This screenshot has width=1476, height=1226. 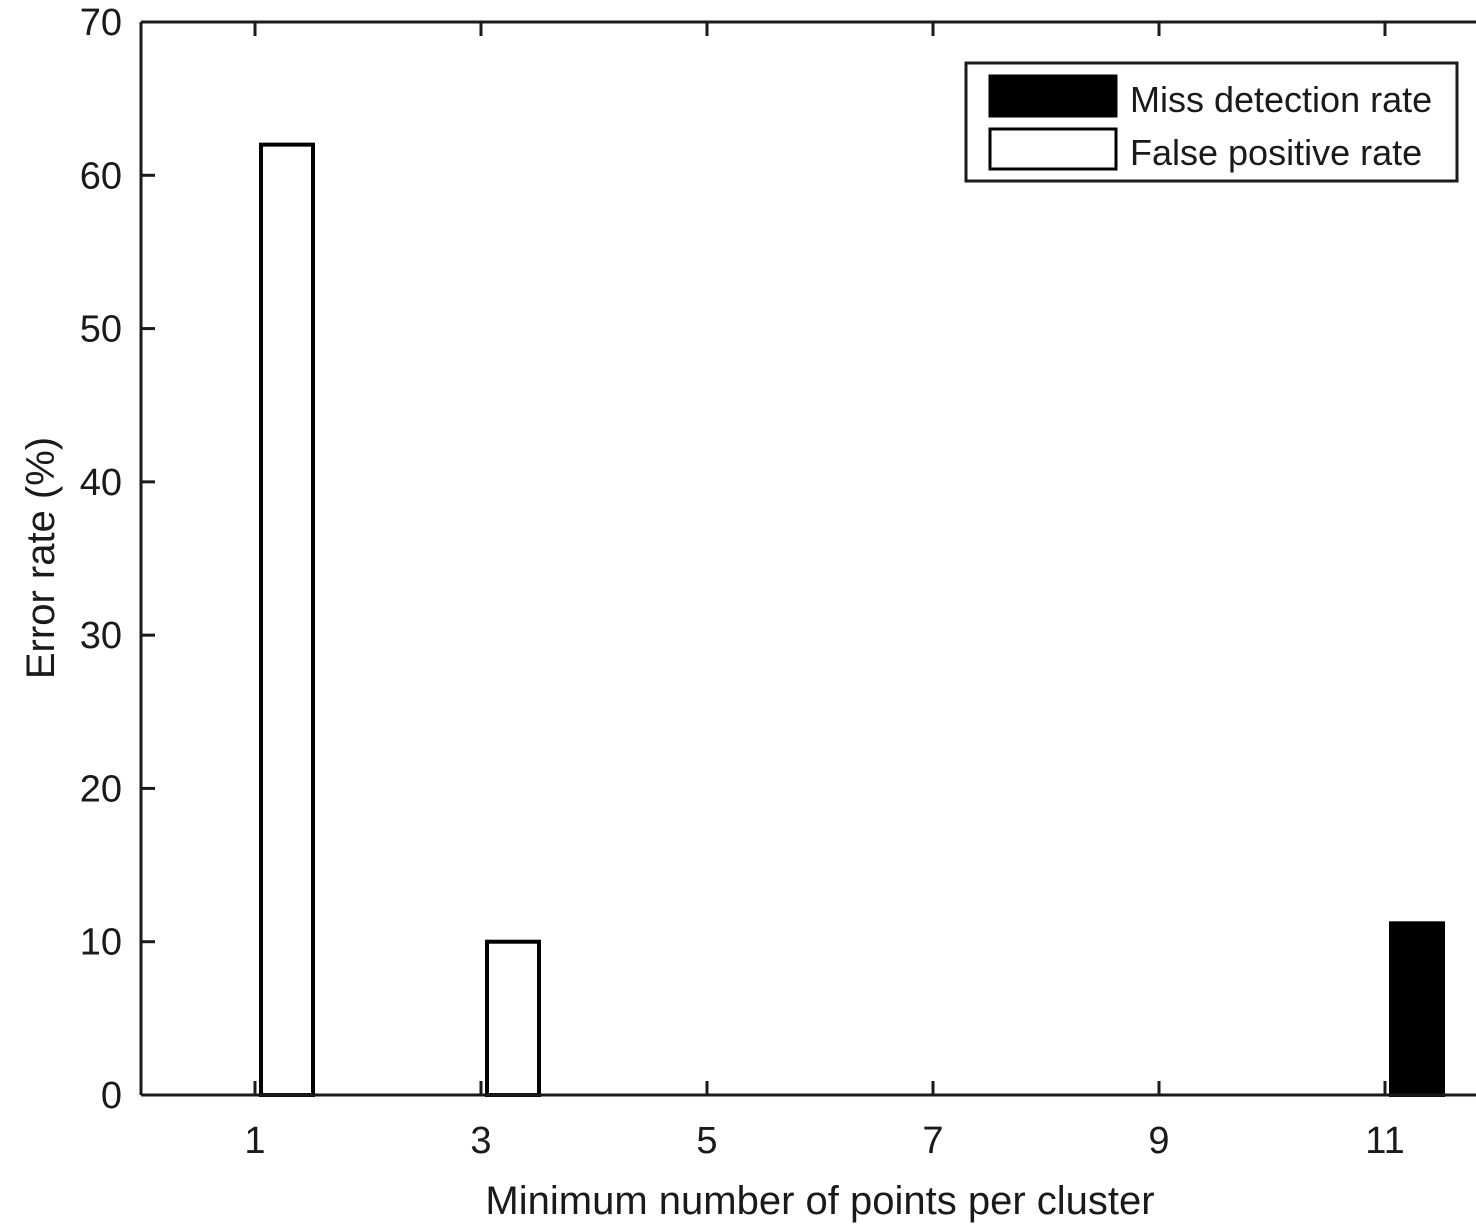 What do you see at coordinates (1211, 122) in the screenshot?
I see `legend: Miss detection rate False positive rate` at bounding box center [1211, 122].